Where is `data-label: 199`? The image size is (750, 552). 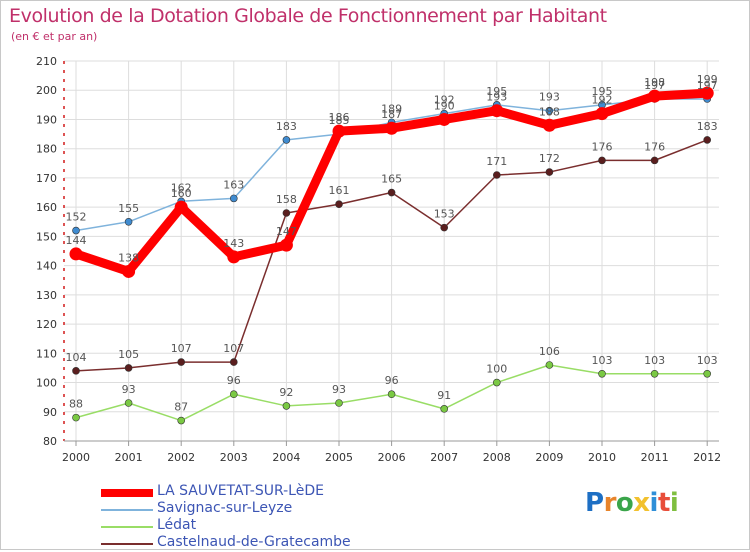 data-label: 199 is located at coordinates (707, 79).